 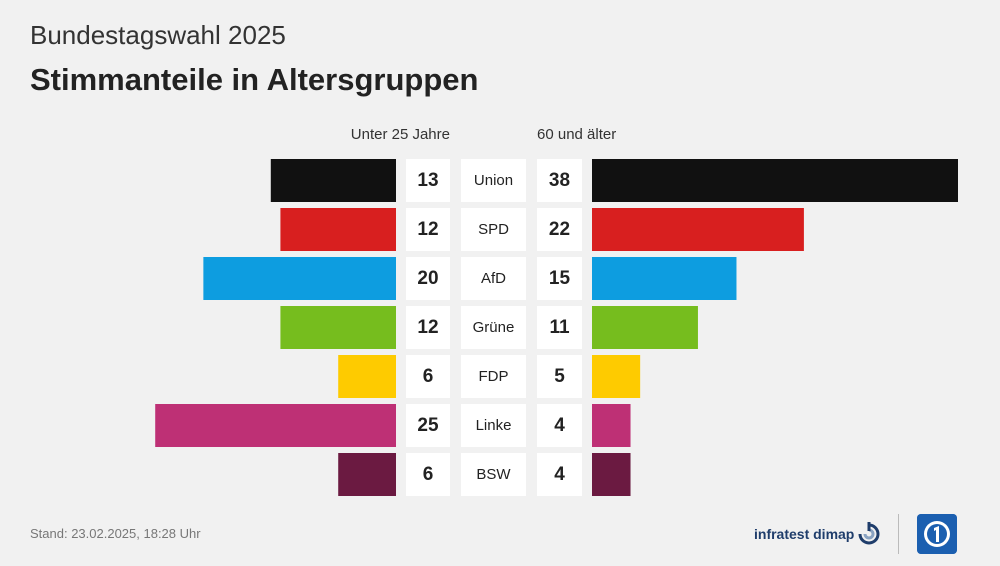 I want to click on value-label-under25-fdp: 6, so click(x=428, y=376).